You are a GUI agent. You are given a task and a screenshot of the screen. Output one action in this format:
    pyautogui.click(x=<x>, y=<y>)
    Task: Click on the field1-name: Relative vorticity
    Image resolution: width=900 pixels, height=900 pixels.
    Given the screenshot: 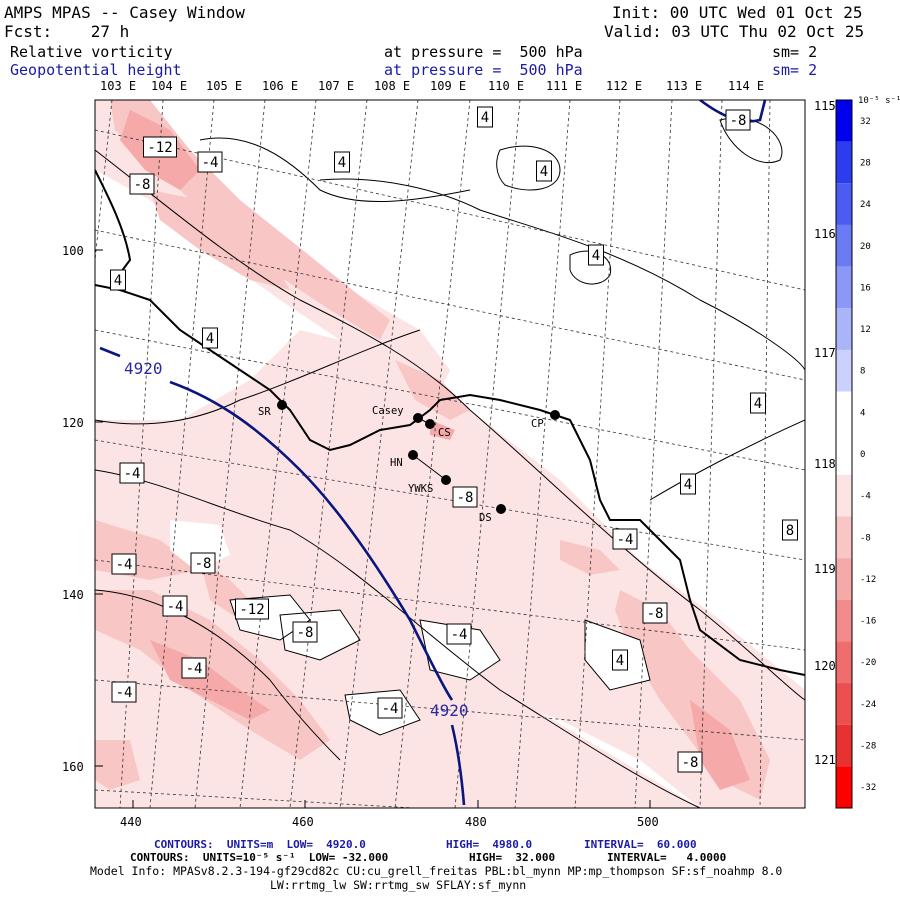 What is the action you would take?
    pyautogui.click(x=91, y=52)
    